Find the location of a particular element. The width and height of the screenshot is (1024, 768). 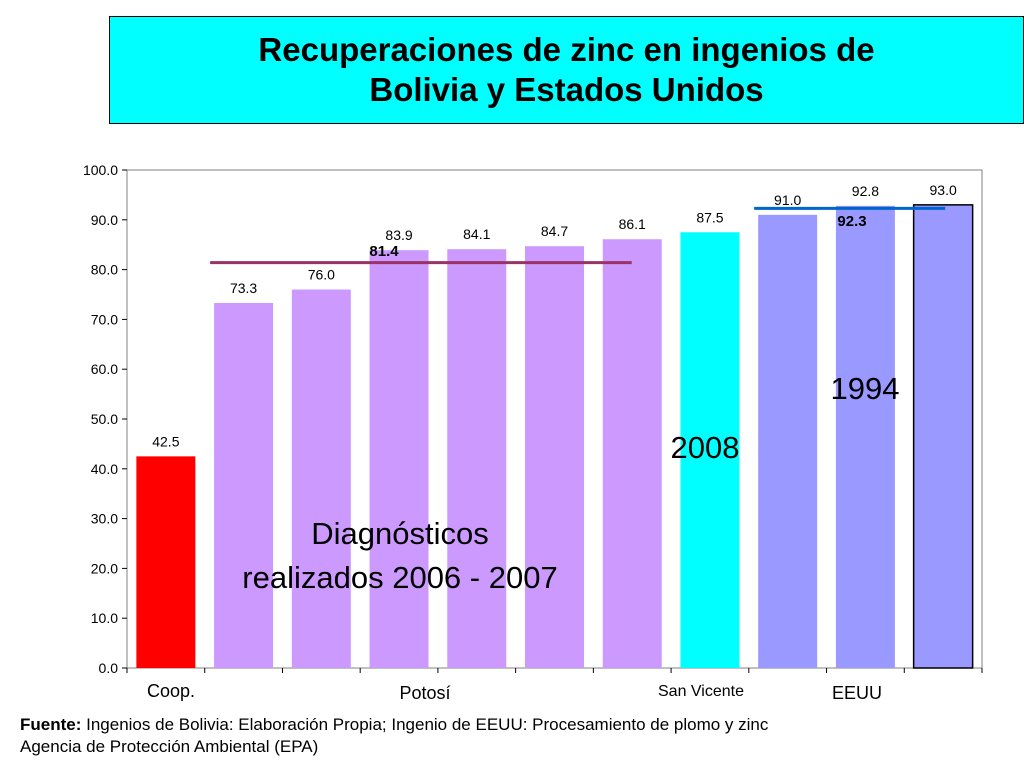

source-text-line-2: Agencia de Protección Ambiental (EPA) is located at coordinates (169, 746).